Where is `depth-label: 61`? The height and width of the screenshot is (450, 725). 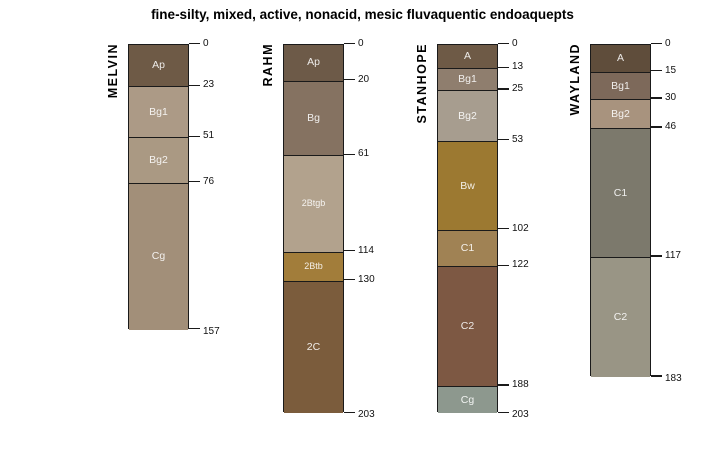 depth-label: 61 is located at coordinates (364, 154).